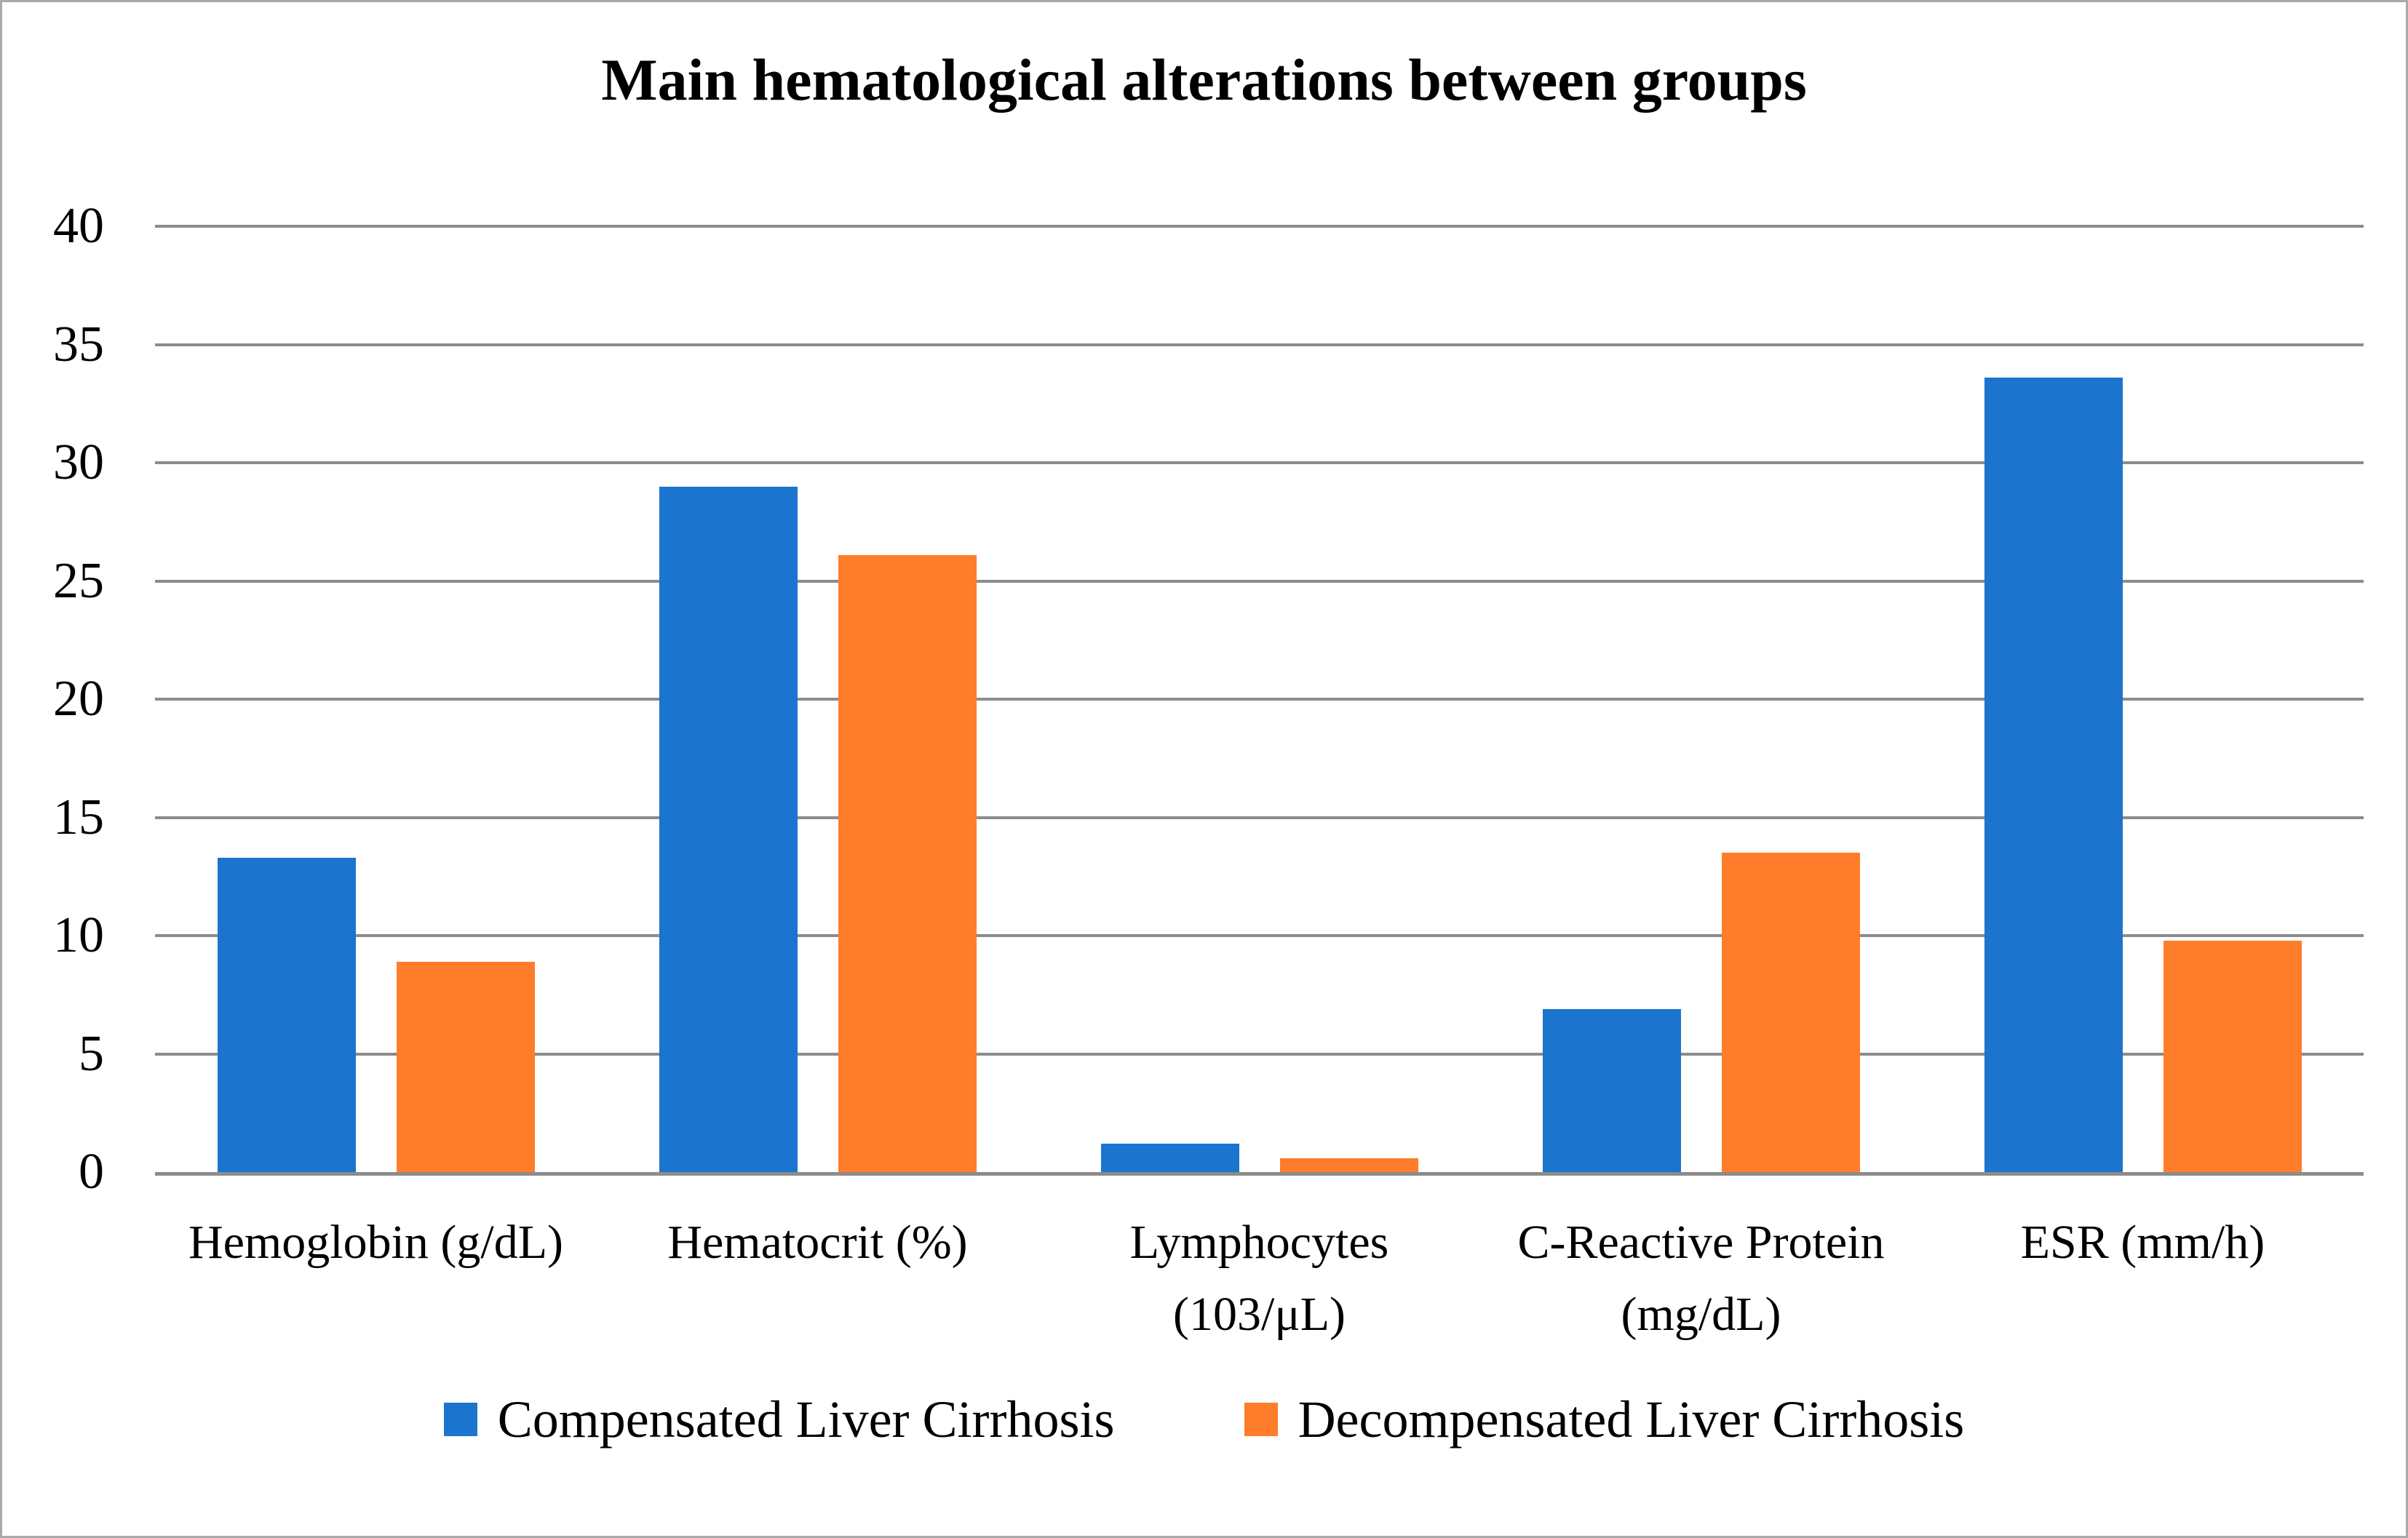 The height and width of the screenshot is (1538, 2408). I want to click on x-axis-label-line: (mg/dL), so click(1701, 1314).